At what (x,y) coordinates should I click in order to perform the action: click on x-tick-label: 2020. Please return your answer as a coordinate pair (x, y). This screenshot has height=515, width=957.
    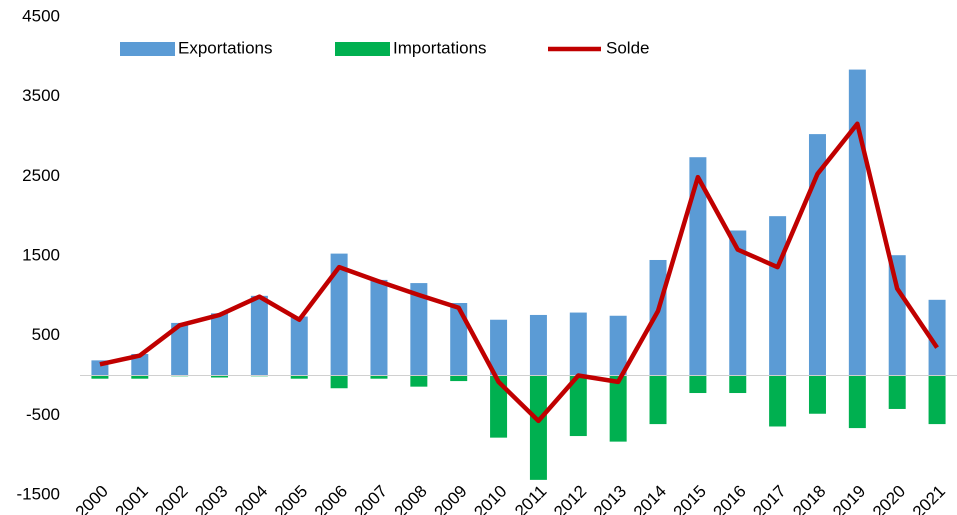
    Looking at the image, I should click on (889, 498).